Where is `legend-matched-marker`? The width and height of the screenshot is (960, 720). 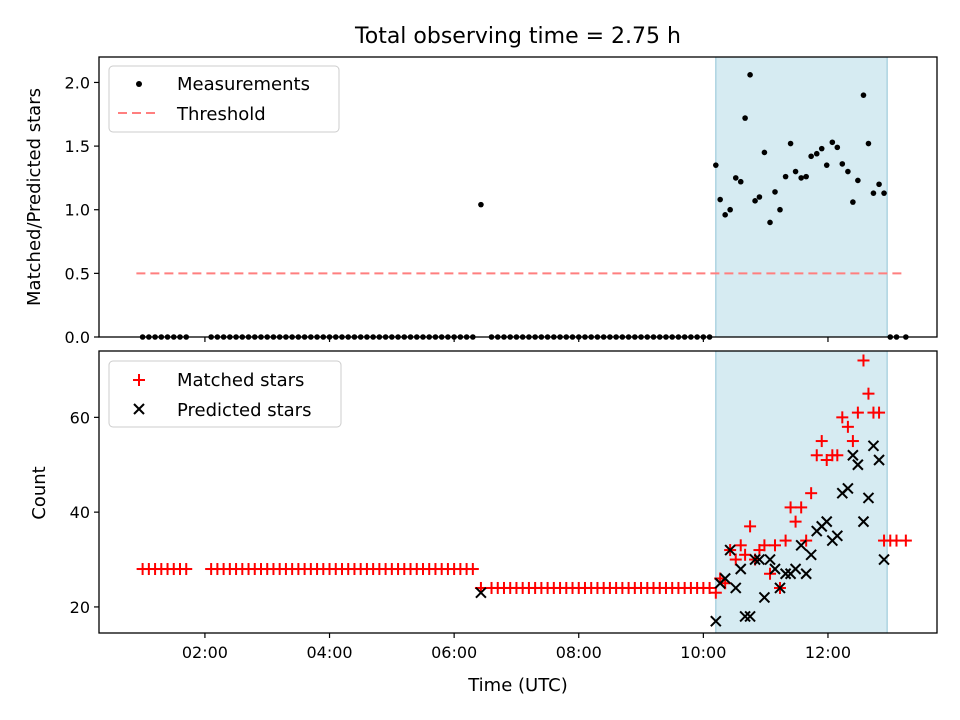 legend-matched-marker is located at coordinates (139, 380).